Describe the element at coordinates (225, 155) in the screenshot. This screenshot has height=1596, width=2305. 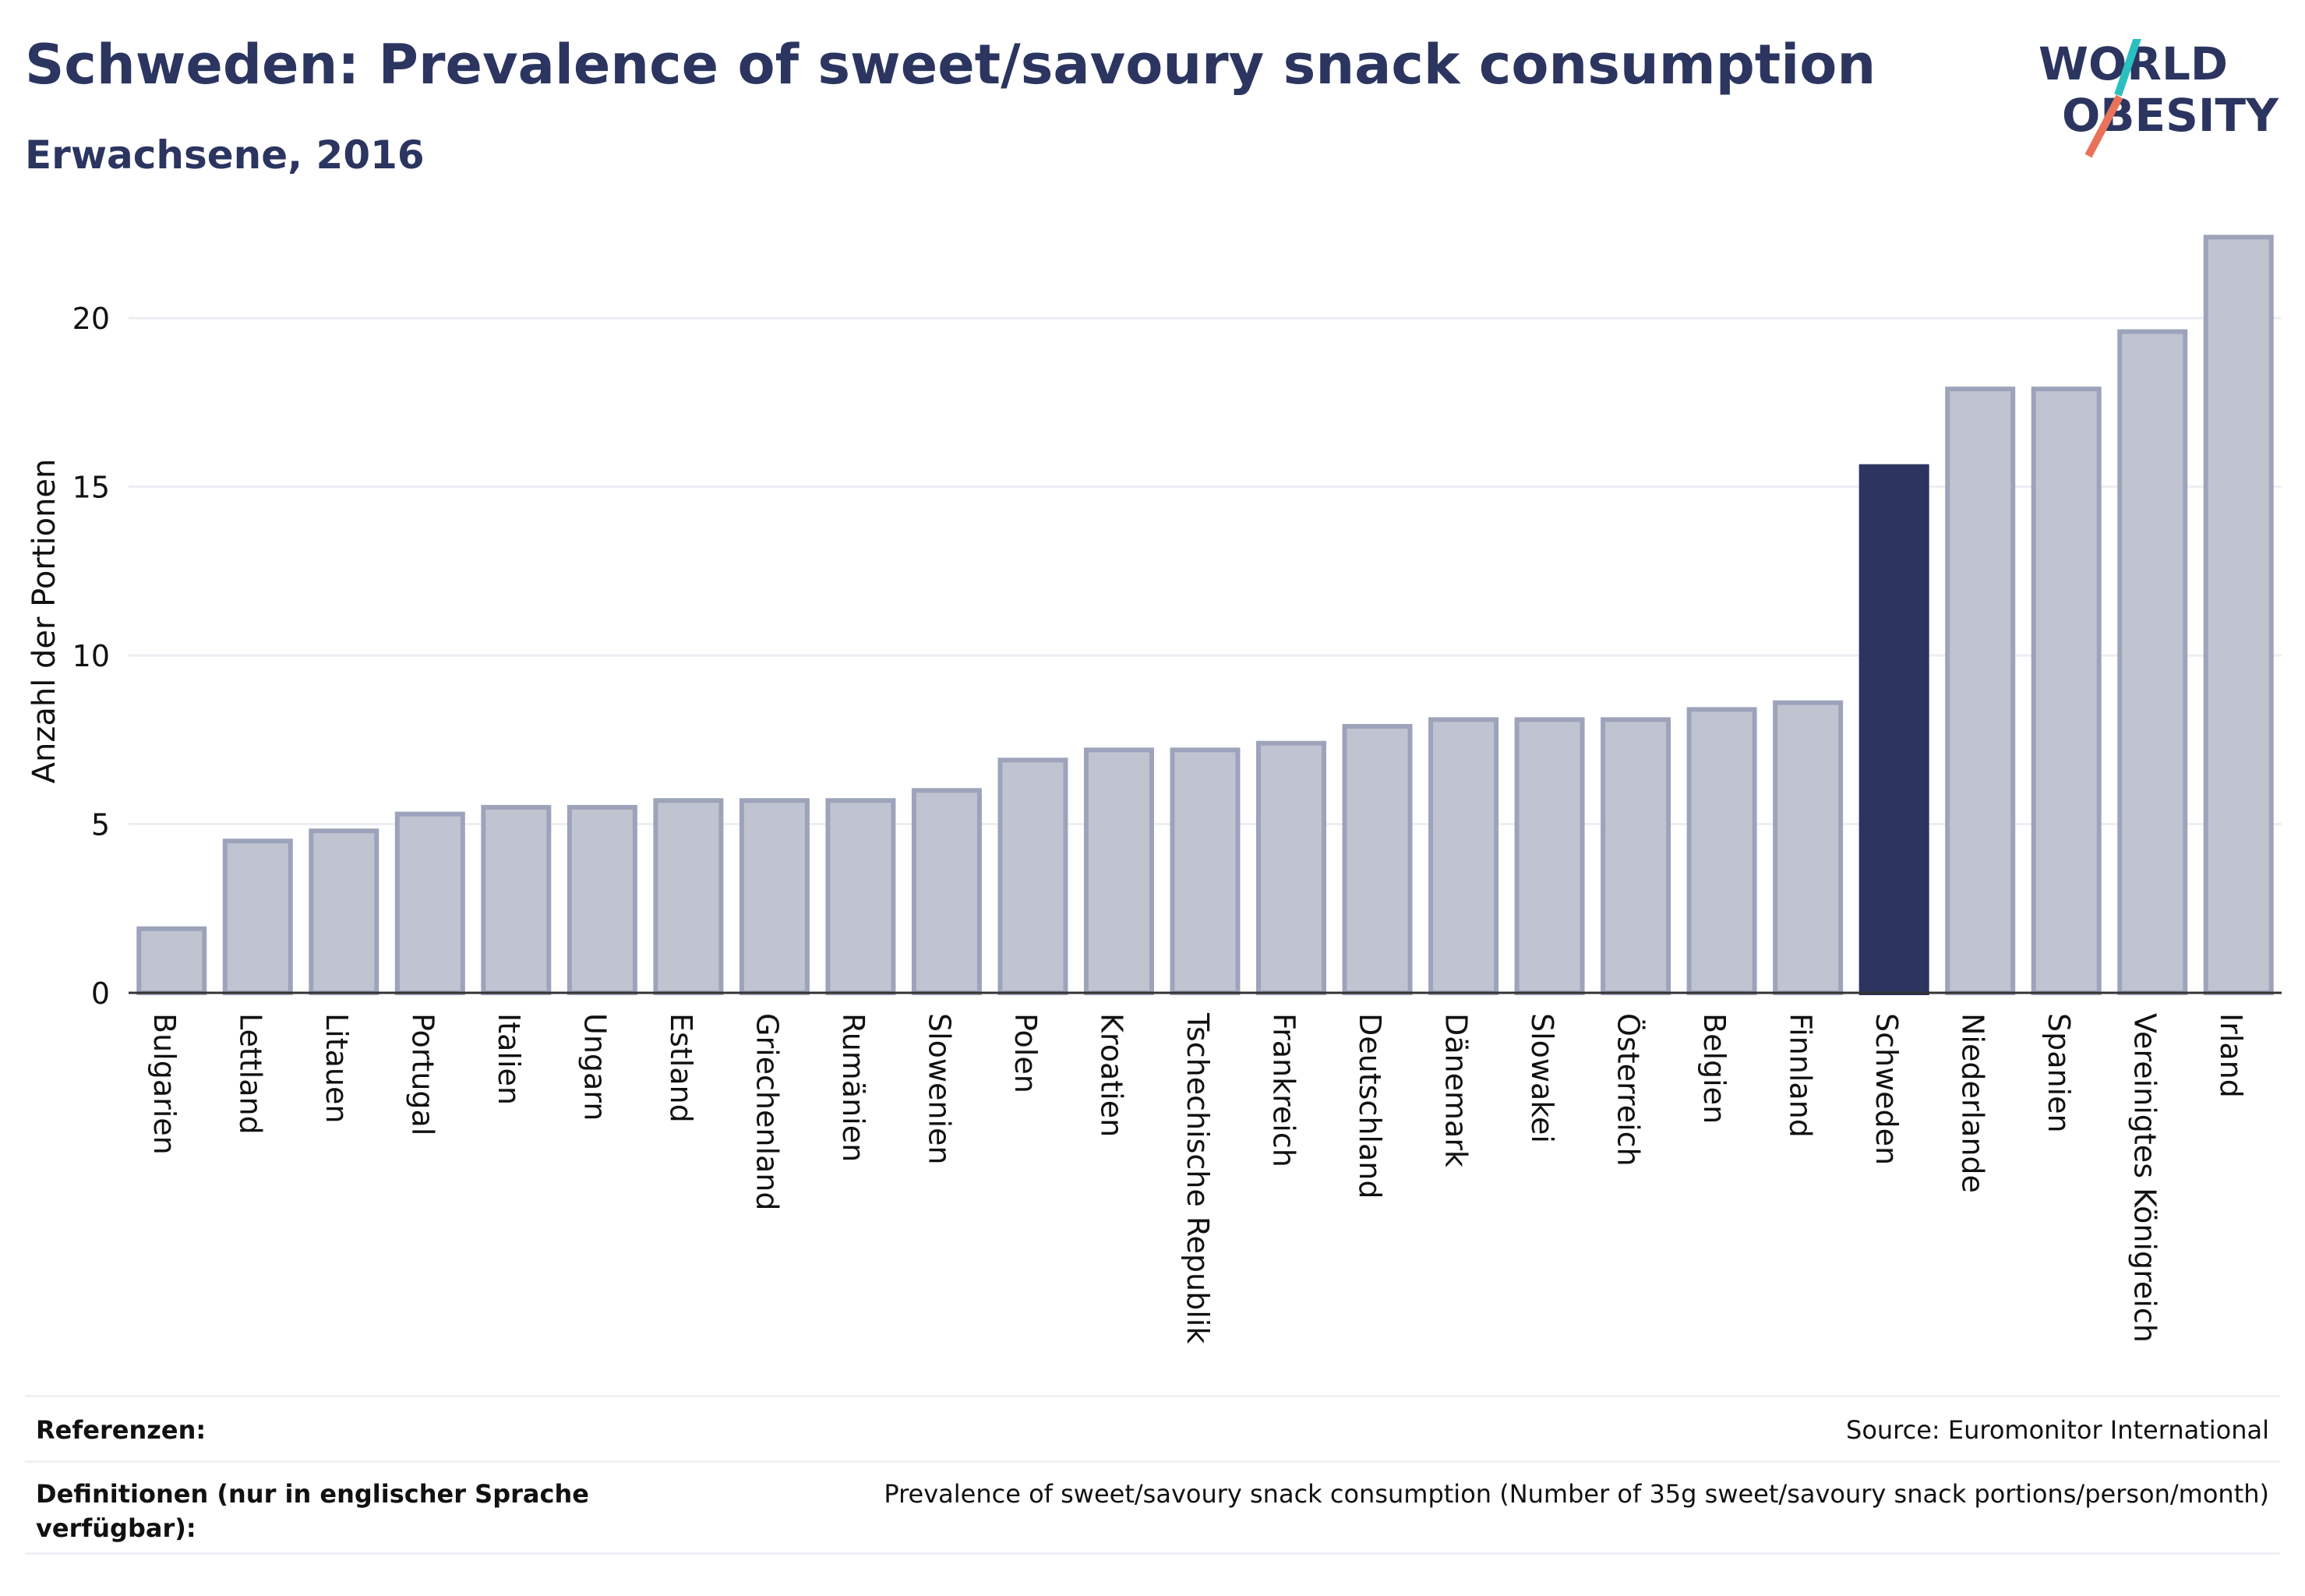
I see `page-subtitle: Erwachsene, 2016` at that location.